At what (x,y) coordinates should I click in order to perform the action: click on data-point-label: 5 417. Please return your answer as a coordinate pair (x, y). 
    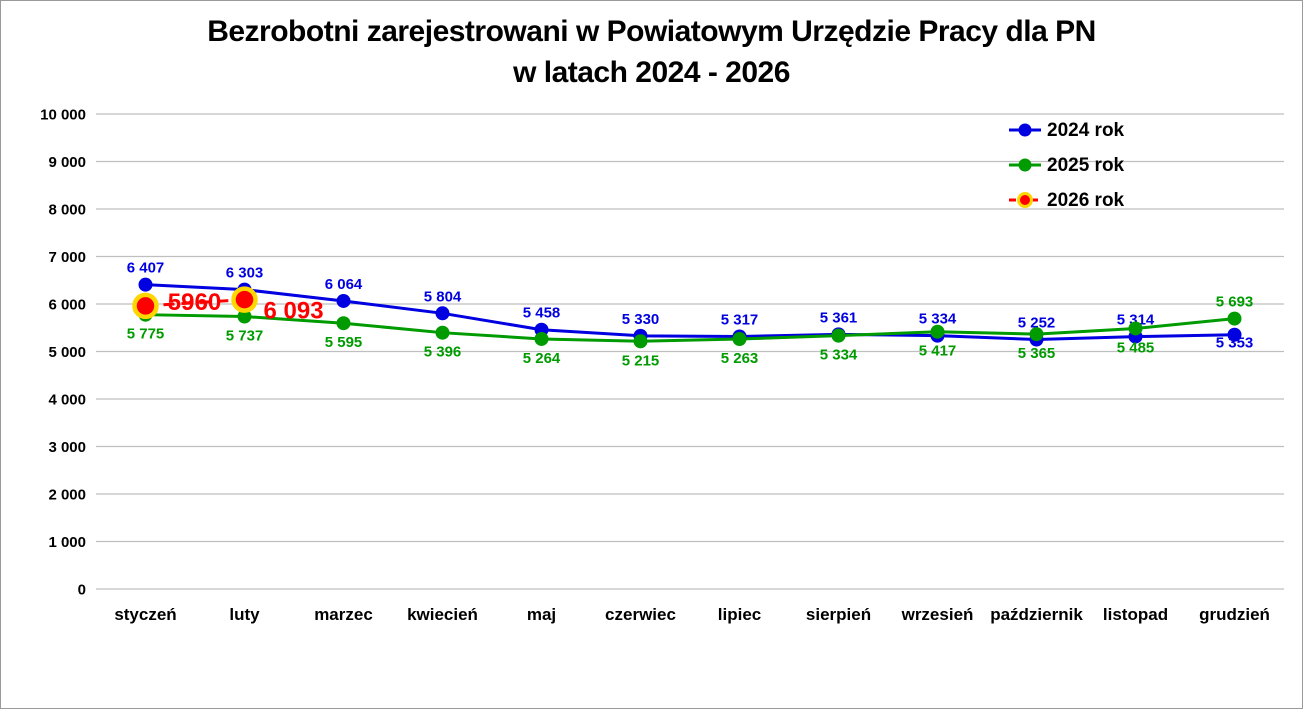
    Looking at the image, I should click on (938, 351).